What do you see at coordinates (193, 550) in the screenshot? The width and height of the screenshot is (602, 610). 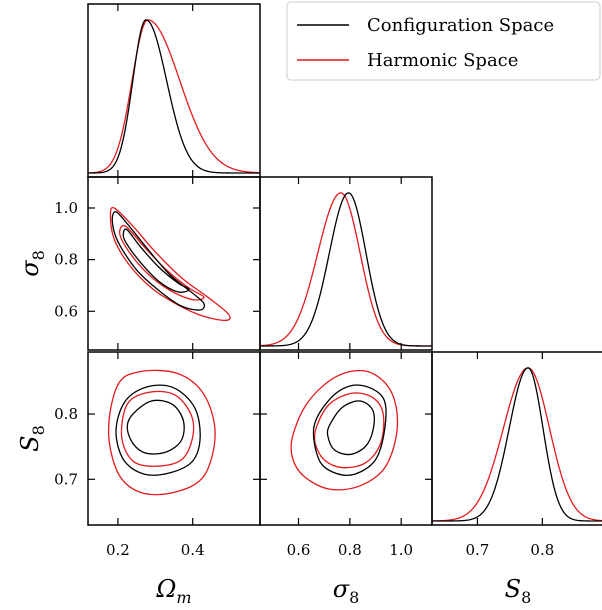 I see `xtick-label-Omega_m-1: 0.4` at bounding box center [193, 550].